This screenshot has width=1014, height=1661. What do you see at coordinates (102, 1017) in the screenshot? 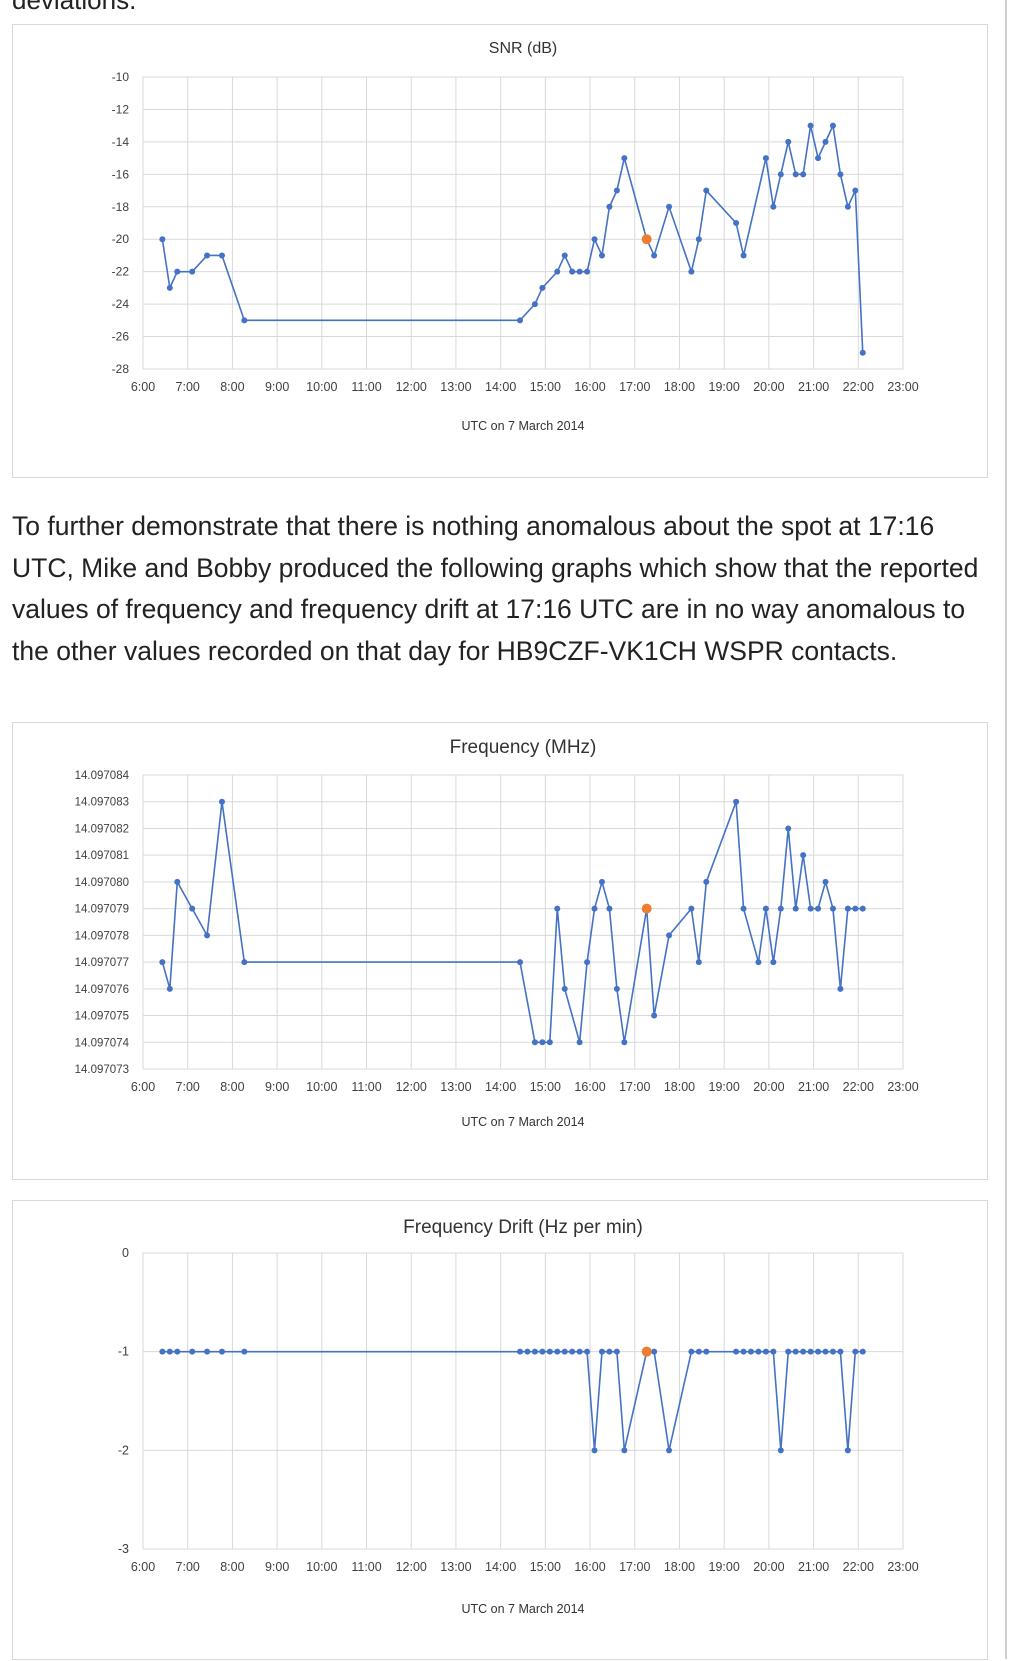
I see `y-tick-label: 14.097075` at bounding box center [102, 1017].